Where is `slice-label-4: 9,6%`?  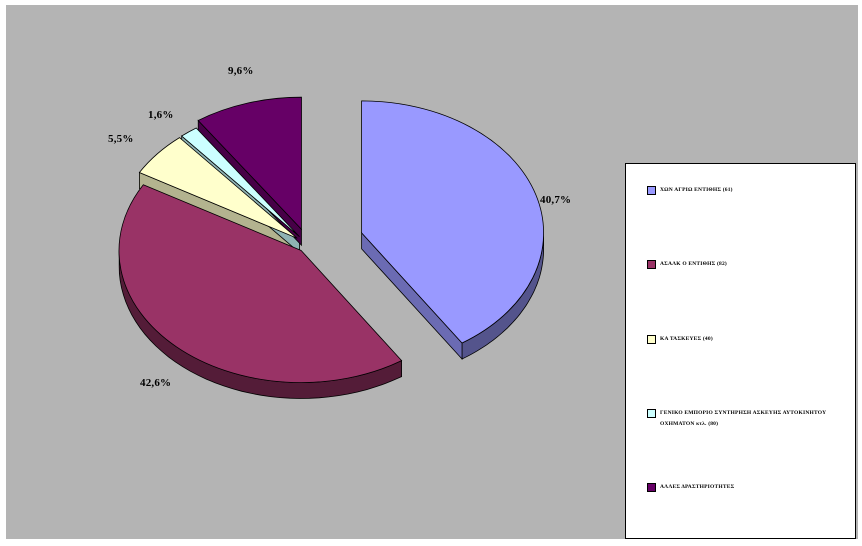
slice-label-4: 9,6% is located at coordinates (241, 71).